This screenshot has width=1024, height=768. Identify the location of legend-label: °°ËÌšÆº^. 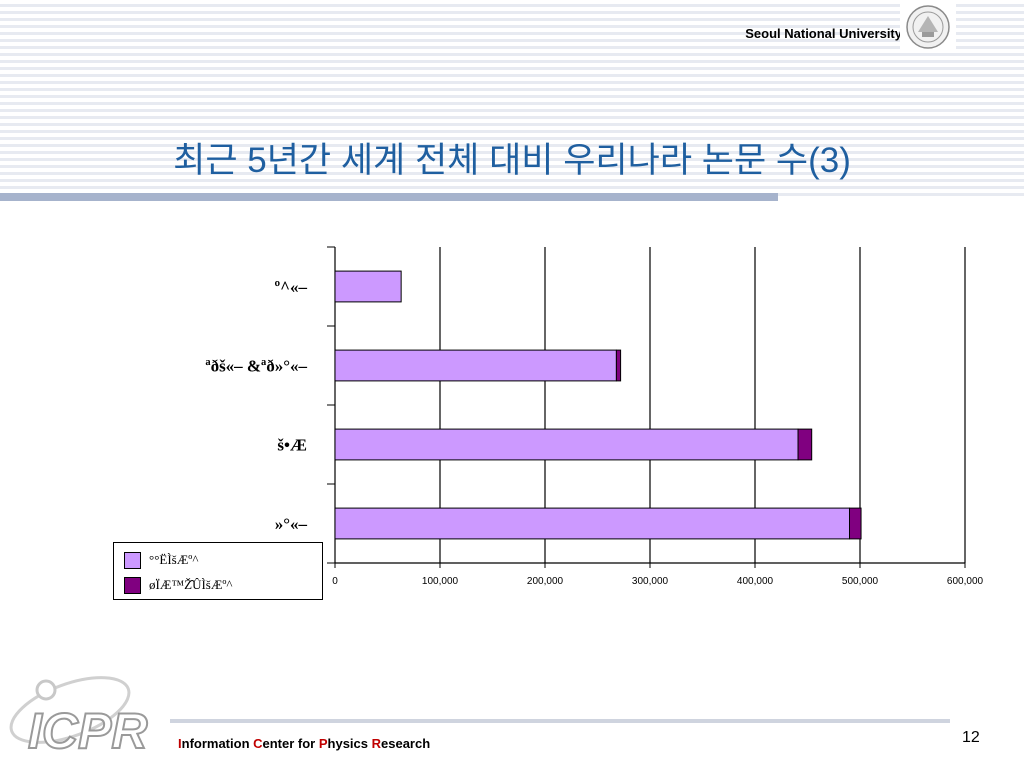
(174, 559).